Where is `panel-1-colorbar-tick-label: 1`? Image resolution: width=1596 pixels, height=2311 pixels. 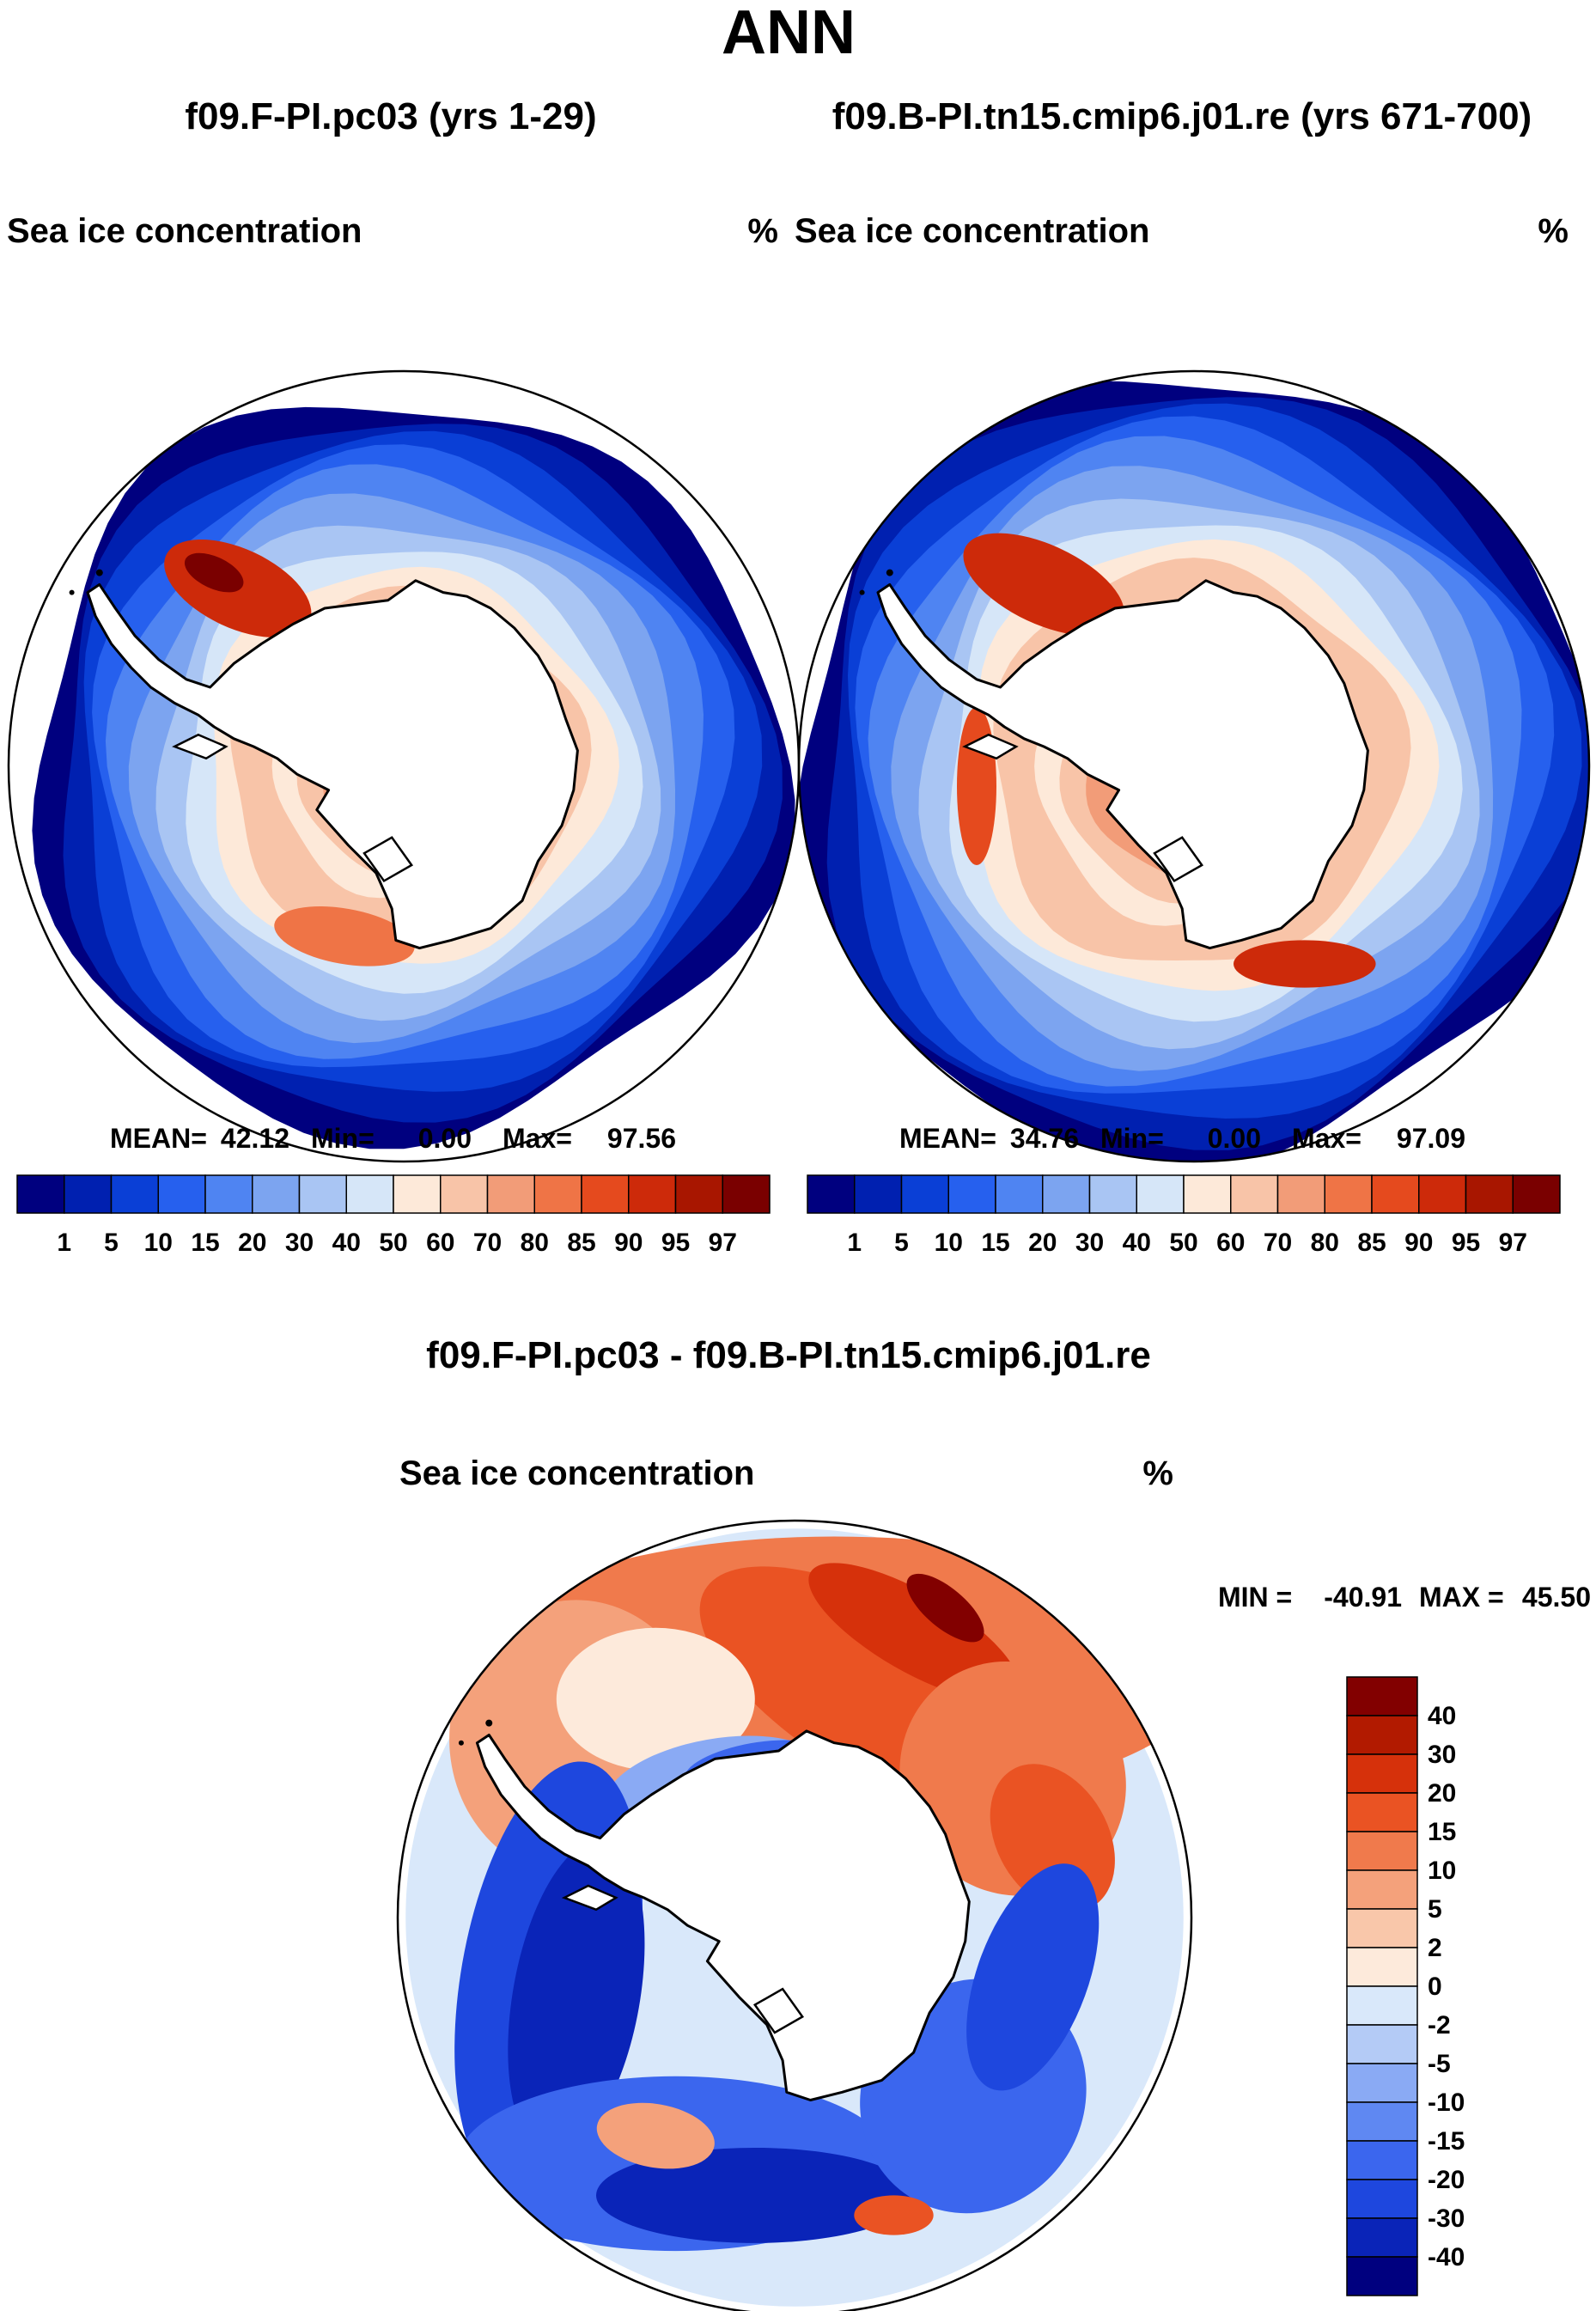 panel-1-colorbar-tick-label: 1 is located at coordinates (64, 1243).